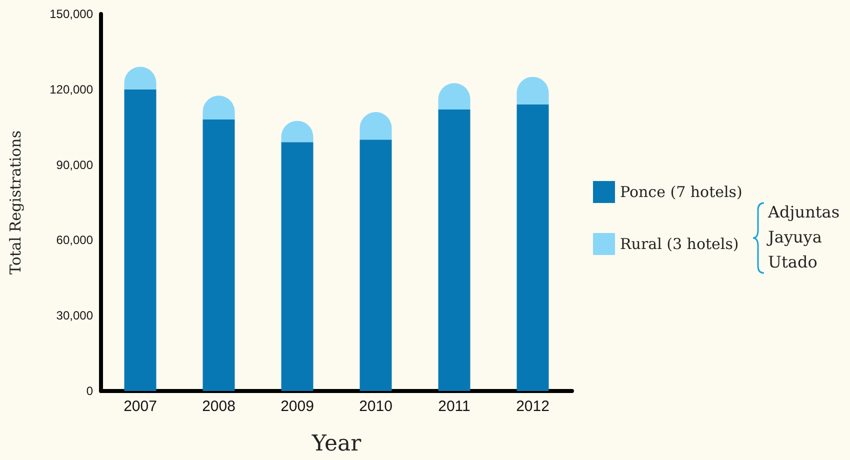 Image resolution: width=850 pixels, height=460 pixels. Describe the element at coordinates (679, 244) in the screenshot. I see `legend-label: Rural (3 hotels)` at that location.